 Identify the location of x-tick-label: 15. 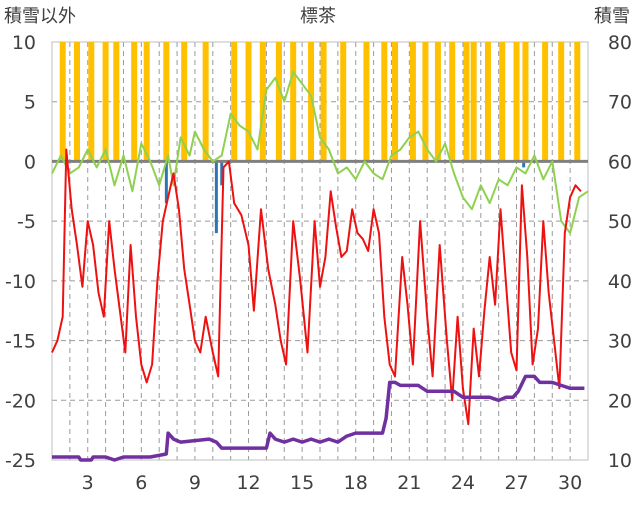
(302, 483).